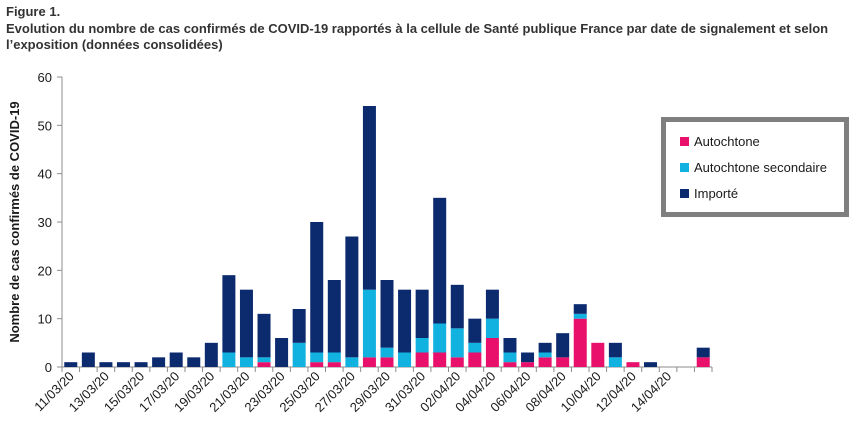  What do you see at coordinates (760, 167) in the screenshot?
I see `legend-label-autochtone-secondaire: Autochtone secondaire` at bounding box center [760, 167].